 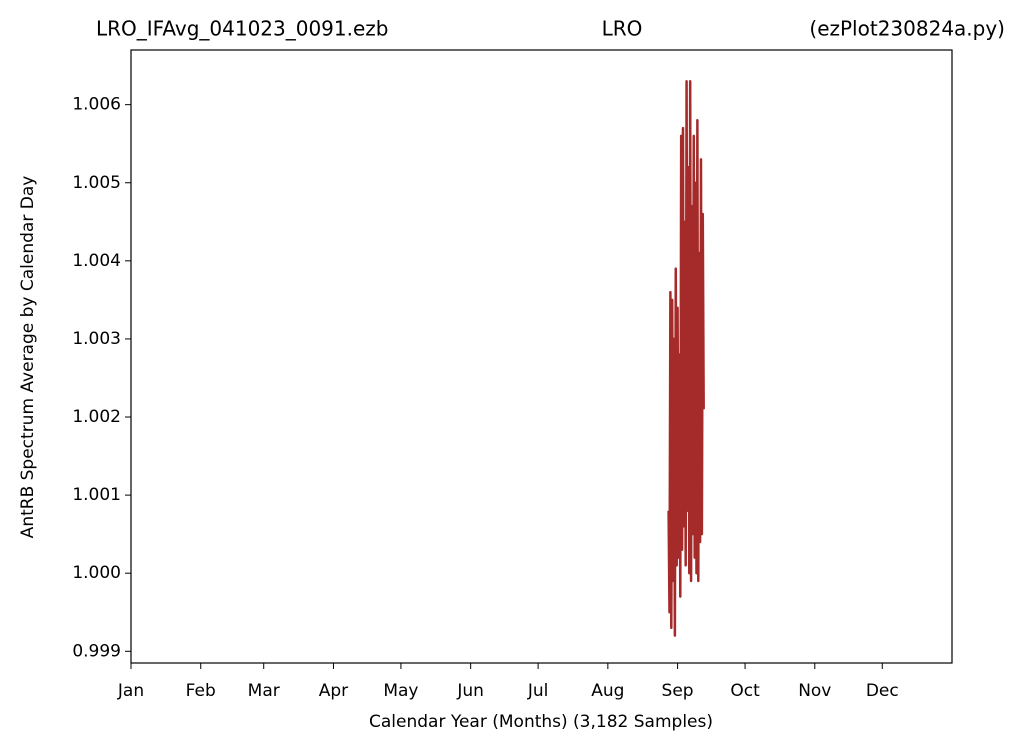 I want to click on x-tick-label: Aug, so click(x=607, y=691).